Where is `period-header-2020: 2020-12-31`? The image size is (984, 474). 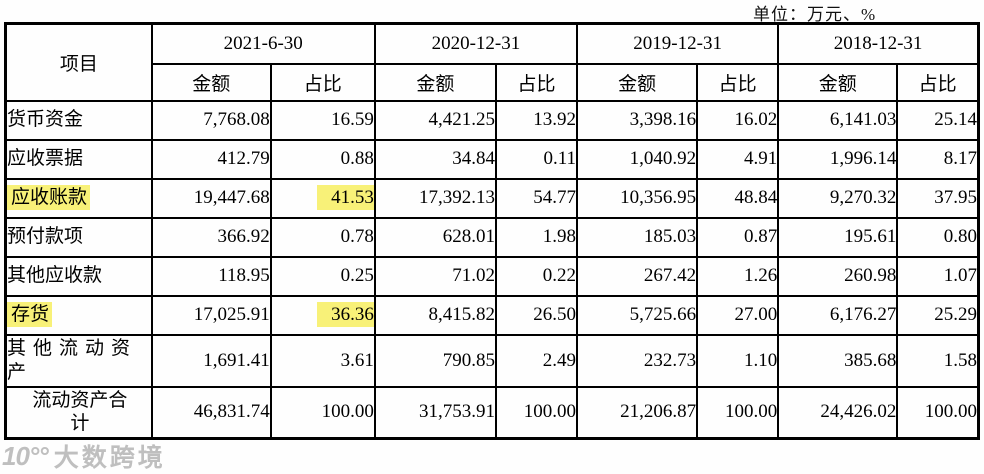 period-header-2020: 2020-12-31 is located at coordinates (476, 43).